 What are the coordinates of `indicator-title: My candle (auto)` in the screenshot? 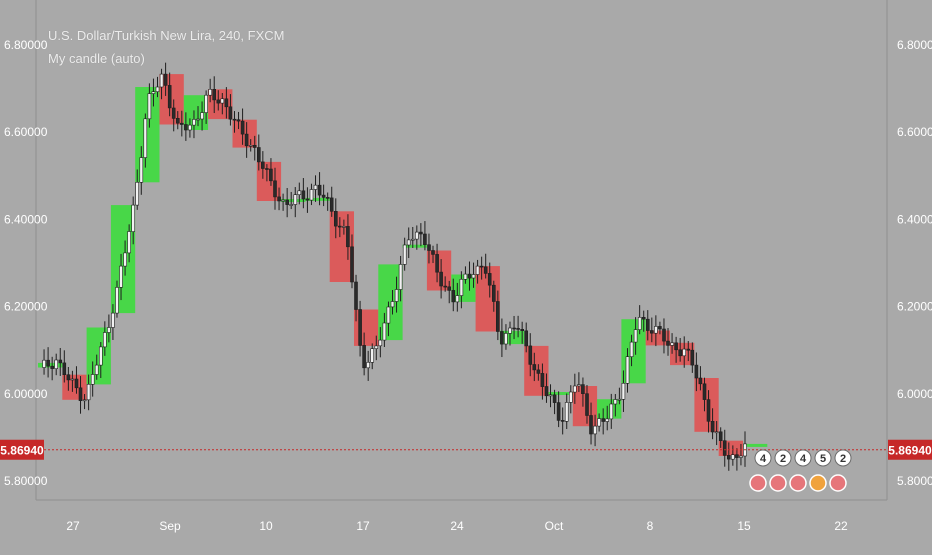 It's located at (96, 58).